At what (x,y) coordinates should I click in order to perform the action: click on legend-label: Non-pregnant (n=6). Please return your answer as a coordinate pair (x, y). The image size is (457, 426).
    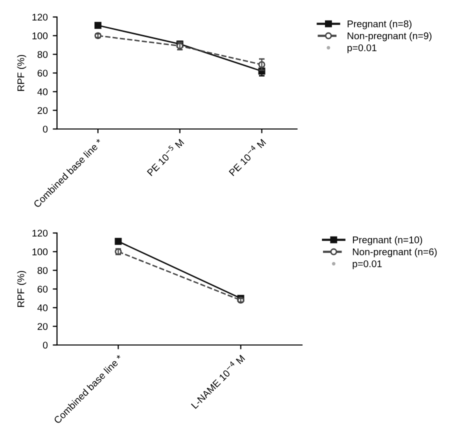
    Looking at the image, I should click on (394, 253).